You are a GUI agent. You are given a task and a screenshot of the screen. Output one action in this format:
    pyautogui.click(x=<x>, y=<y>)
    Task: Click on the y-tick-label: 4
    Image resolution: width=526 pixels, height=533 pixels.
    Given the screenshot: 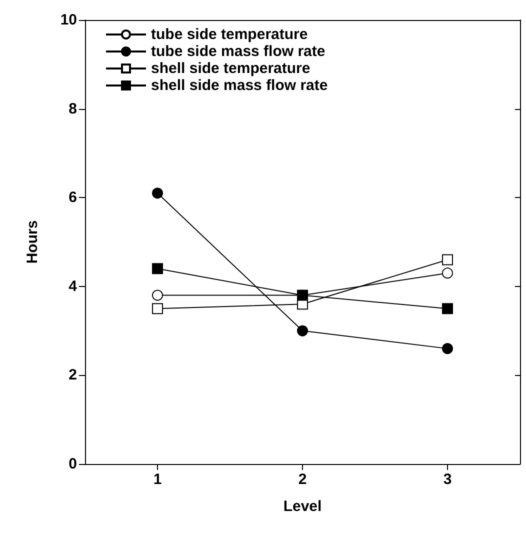 What is the action you would take?
    pyautogui.click(x=73, y=286)
    